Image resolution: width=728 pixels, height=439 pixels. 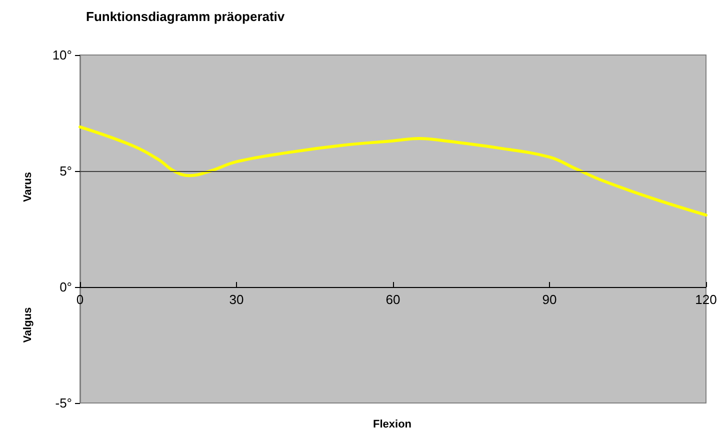 What do you see at coordinates (393, 299) in the screenshot?
I see `x-tick-label: 60` at bounding box center [393, 299].